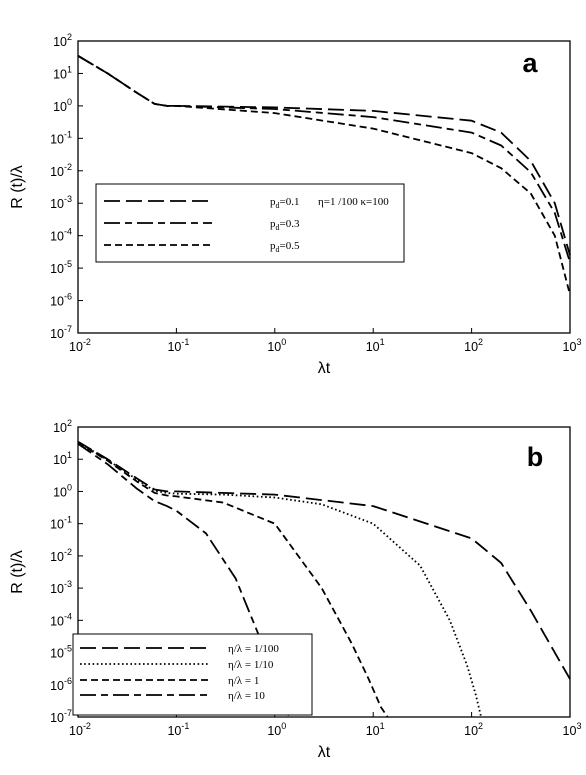 The image size is (586, 775). I want to click on legend-label-3: η/λ = 1, so click(243, 681).